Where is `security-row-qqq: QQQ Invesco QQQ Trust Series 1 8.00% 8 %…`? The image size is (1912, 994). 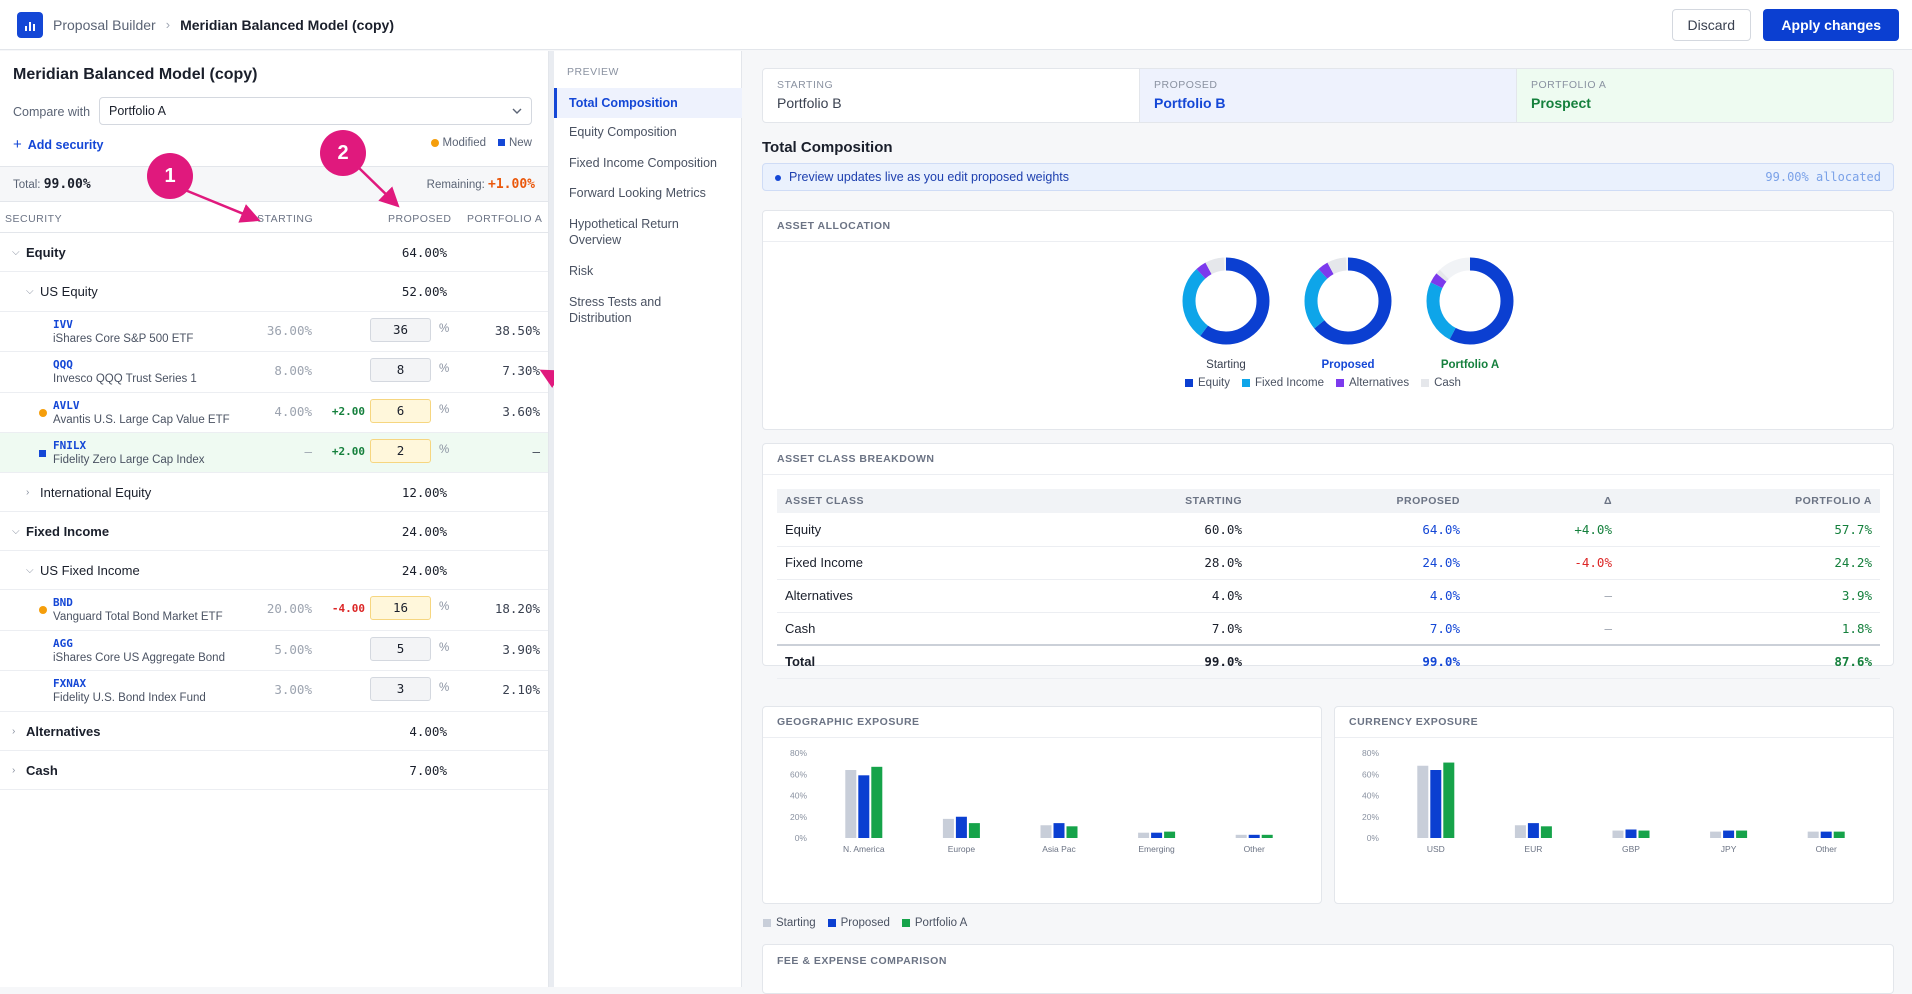 security-row-qqq: QQQ Invesco QQQ Trust Series 1 8.00% 8 %… is located at coordinates (274, 372).